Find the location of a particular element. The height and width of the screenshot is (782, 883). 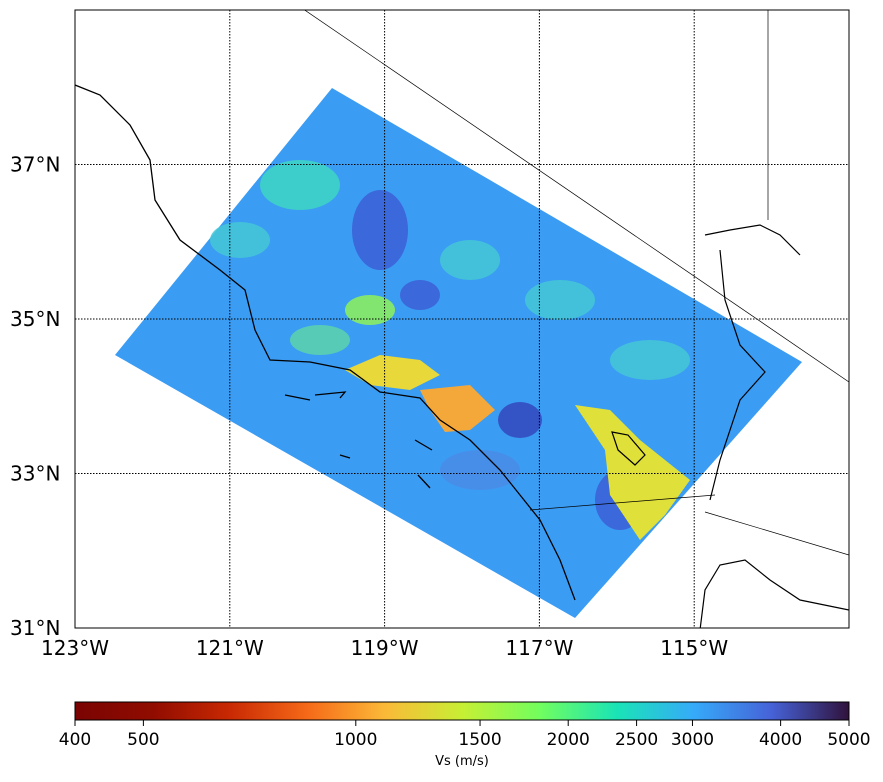

border is located at coordinates (689, 525).